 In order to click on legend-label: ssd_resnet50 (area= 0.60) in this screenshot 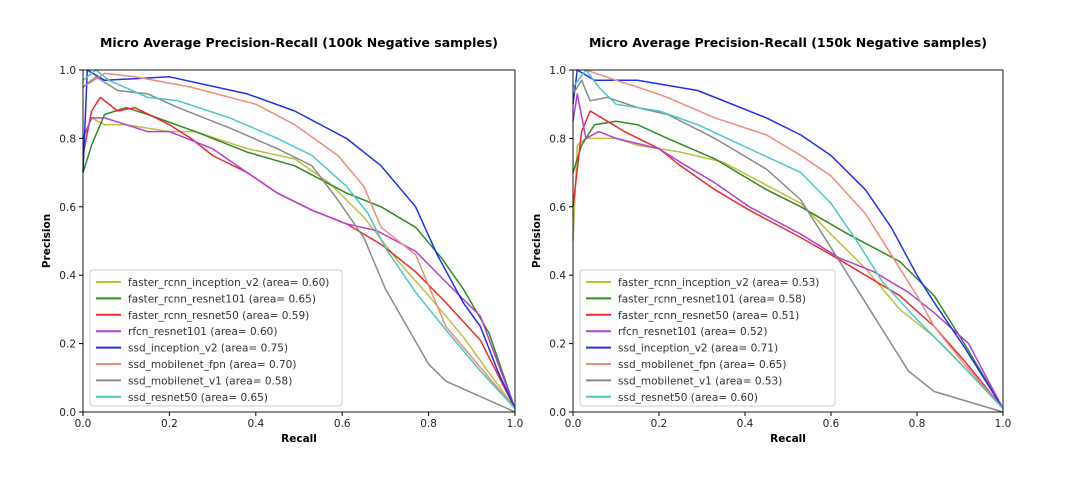, I will do `click(688, 398)`.